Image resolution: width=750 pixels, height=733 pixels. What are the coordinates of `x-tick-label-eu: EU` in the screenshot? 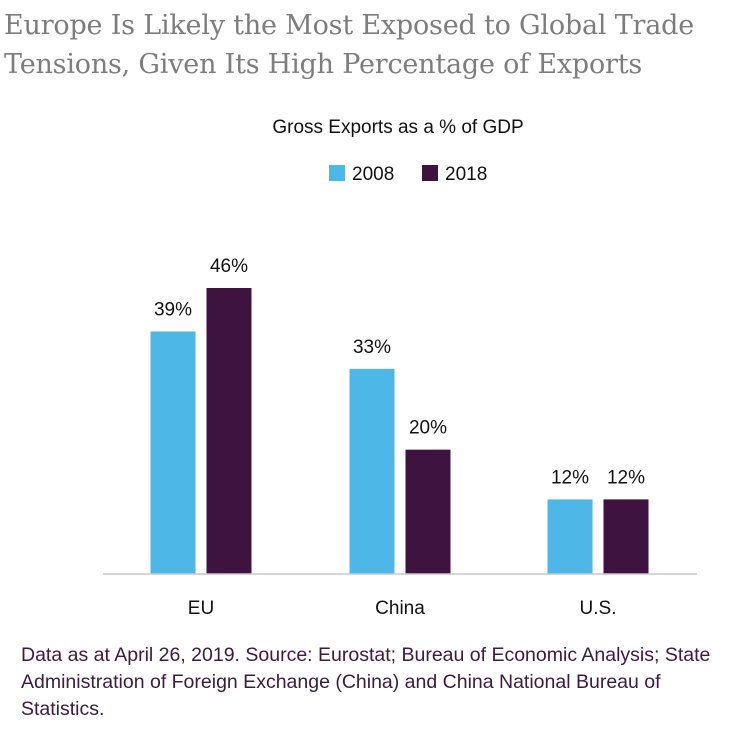 It's located at (201, 608).